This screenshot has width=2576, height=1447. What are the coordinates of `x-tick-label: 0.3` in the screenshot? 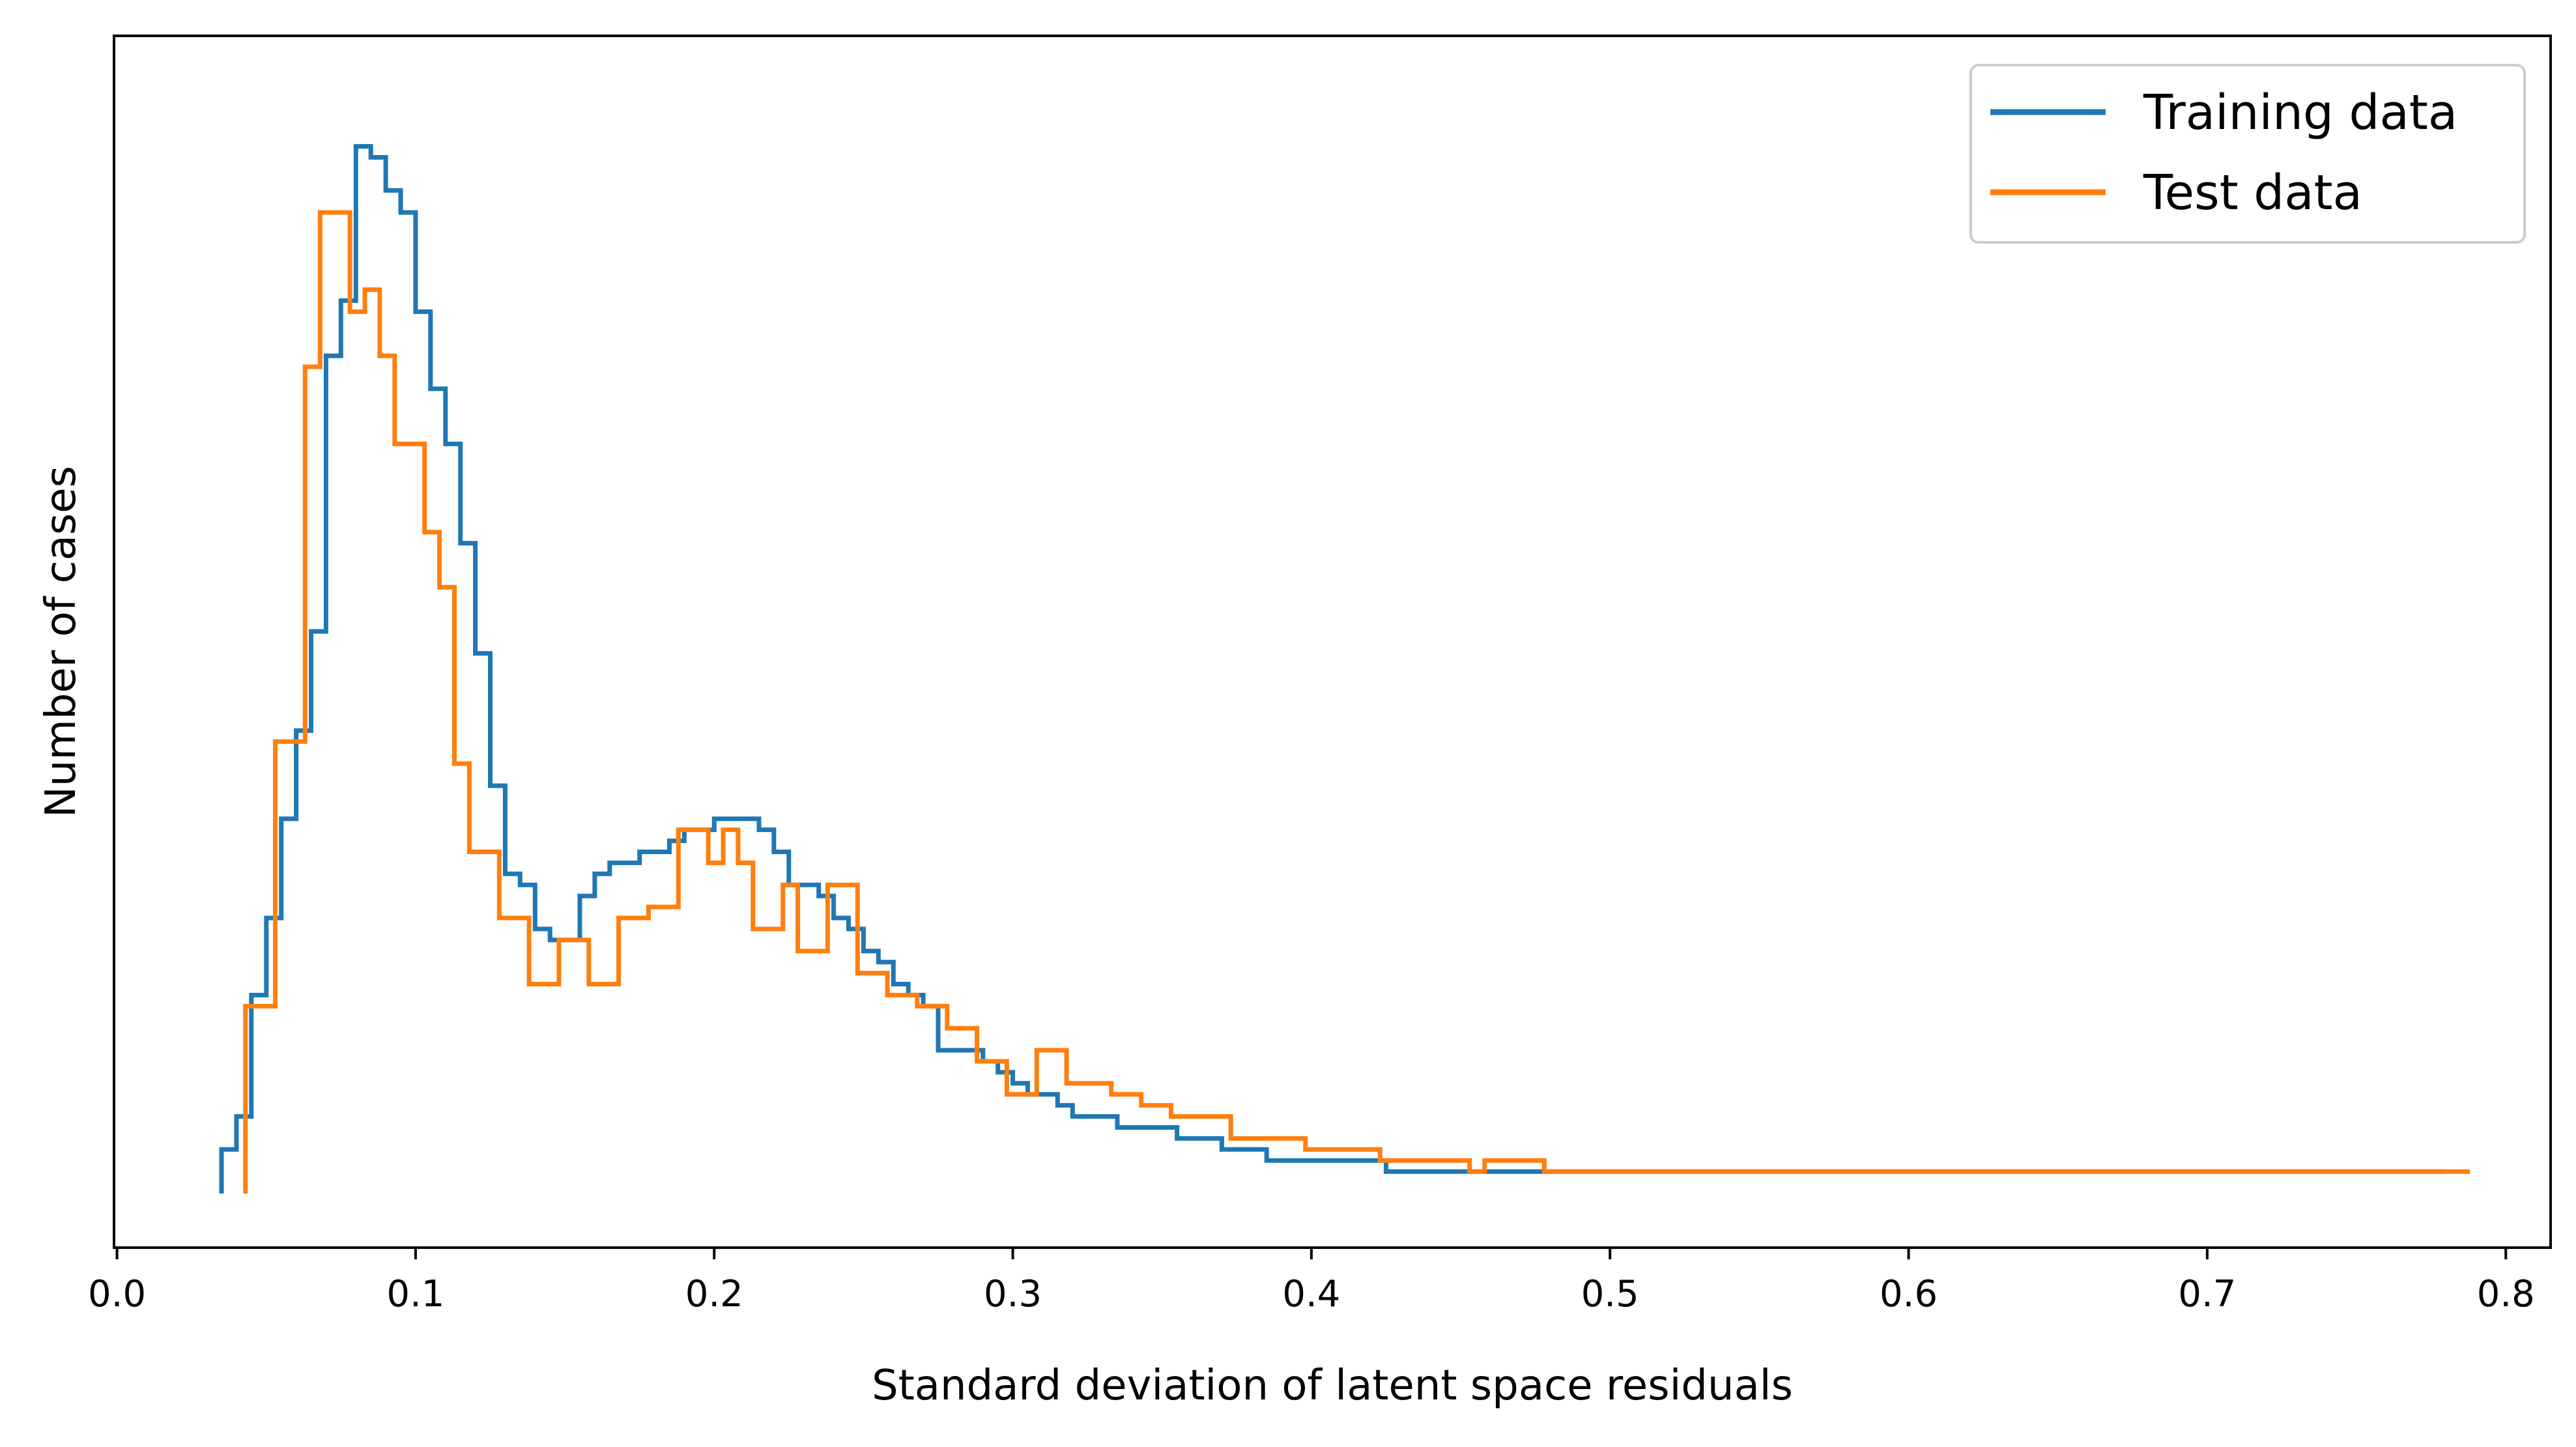 It's located at (1013, 1294).